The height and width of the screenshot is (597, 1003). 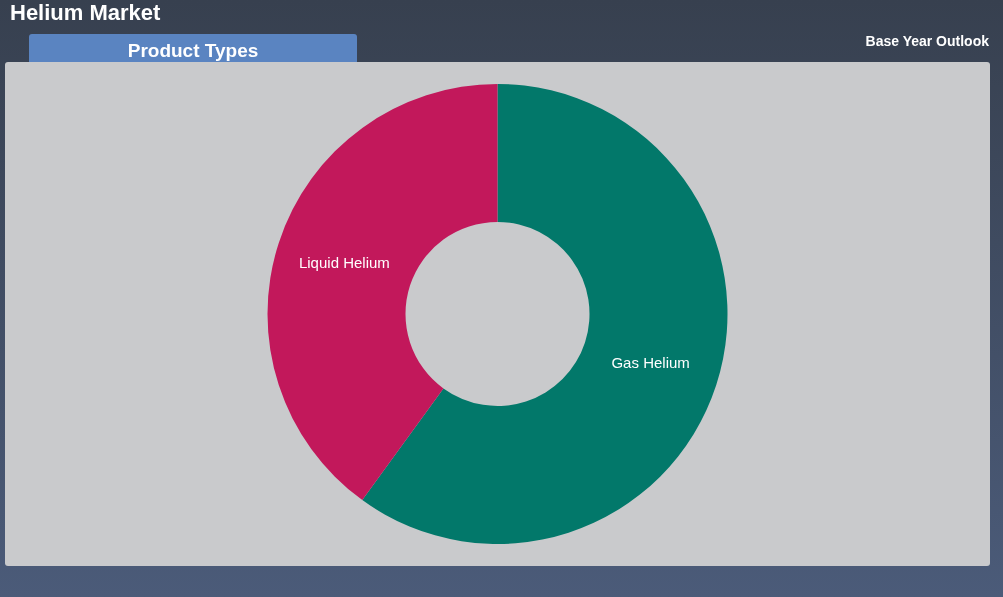 What do you see at coordinates (650, 362) in the screenshot?
I see `slice-label: Gas Helium` at bounding box center [650, 362].